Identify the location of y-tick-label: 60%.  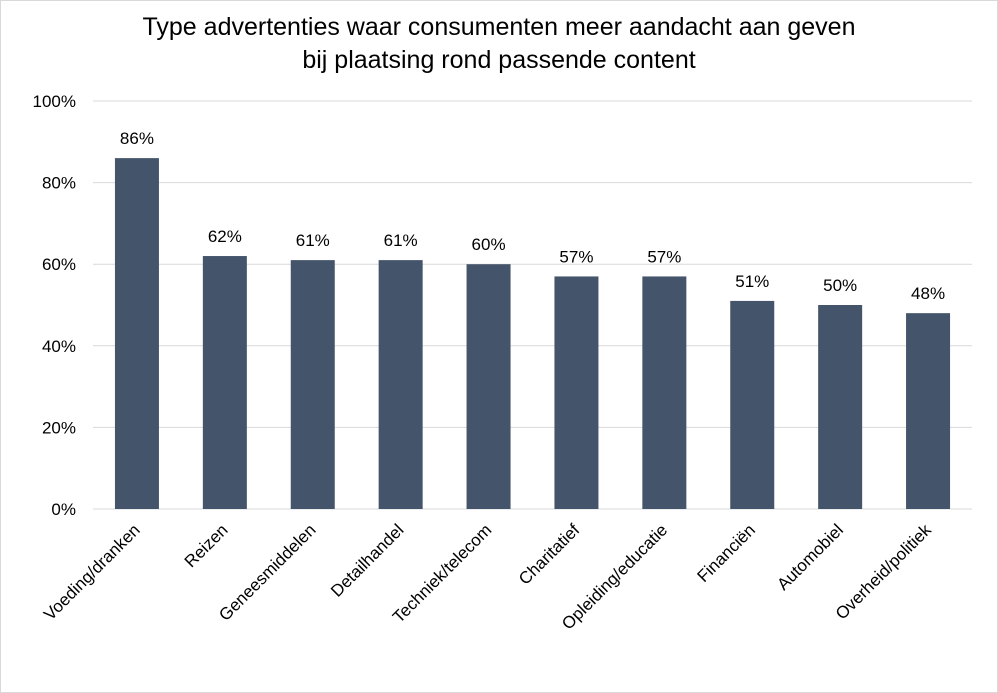
(59, 264).